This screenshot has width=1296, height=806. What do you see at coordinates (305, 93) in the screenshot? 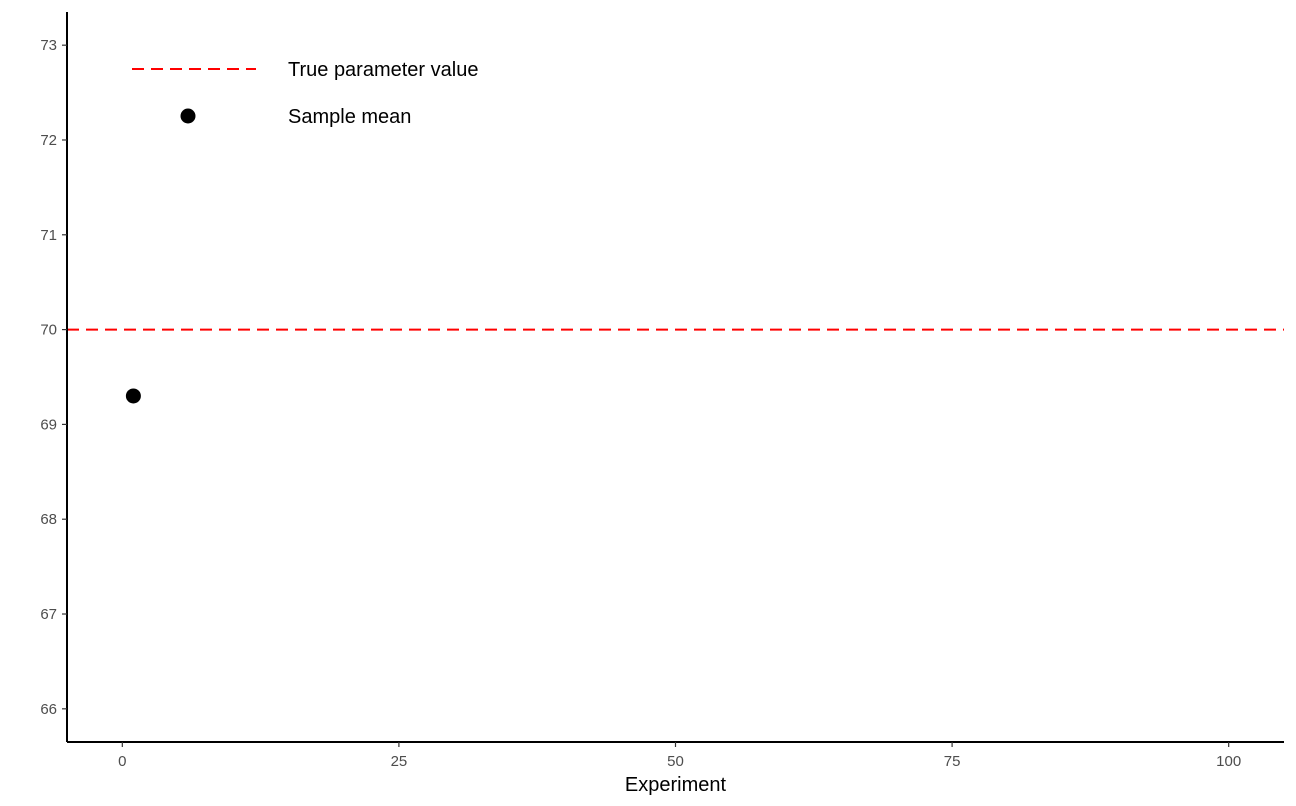
I see `legend: True parameter value Sample mean` at bounding box center [305, 93].